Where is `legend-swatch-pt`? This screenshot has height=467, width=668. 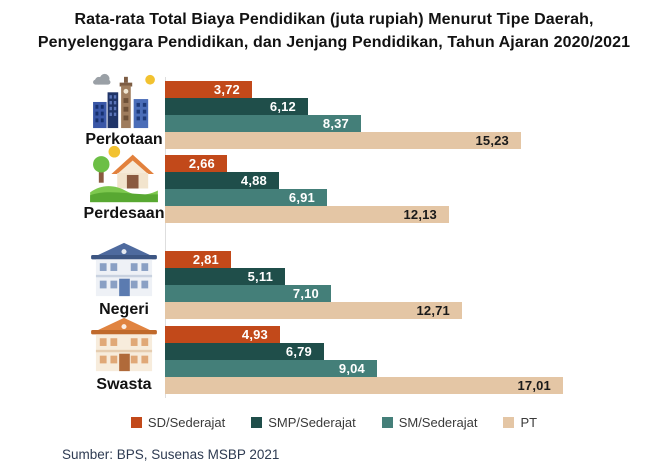 legend-swatch-pt is located at coordinates (509, 422).